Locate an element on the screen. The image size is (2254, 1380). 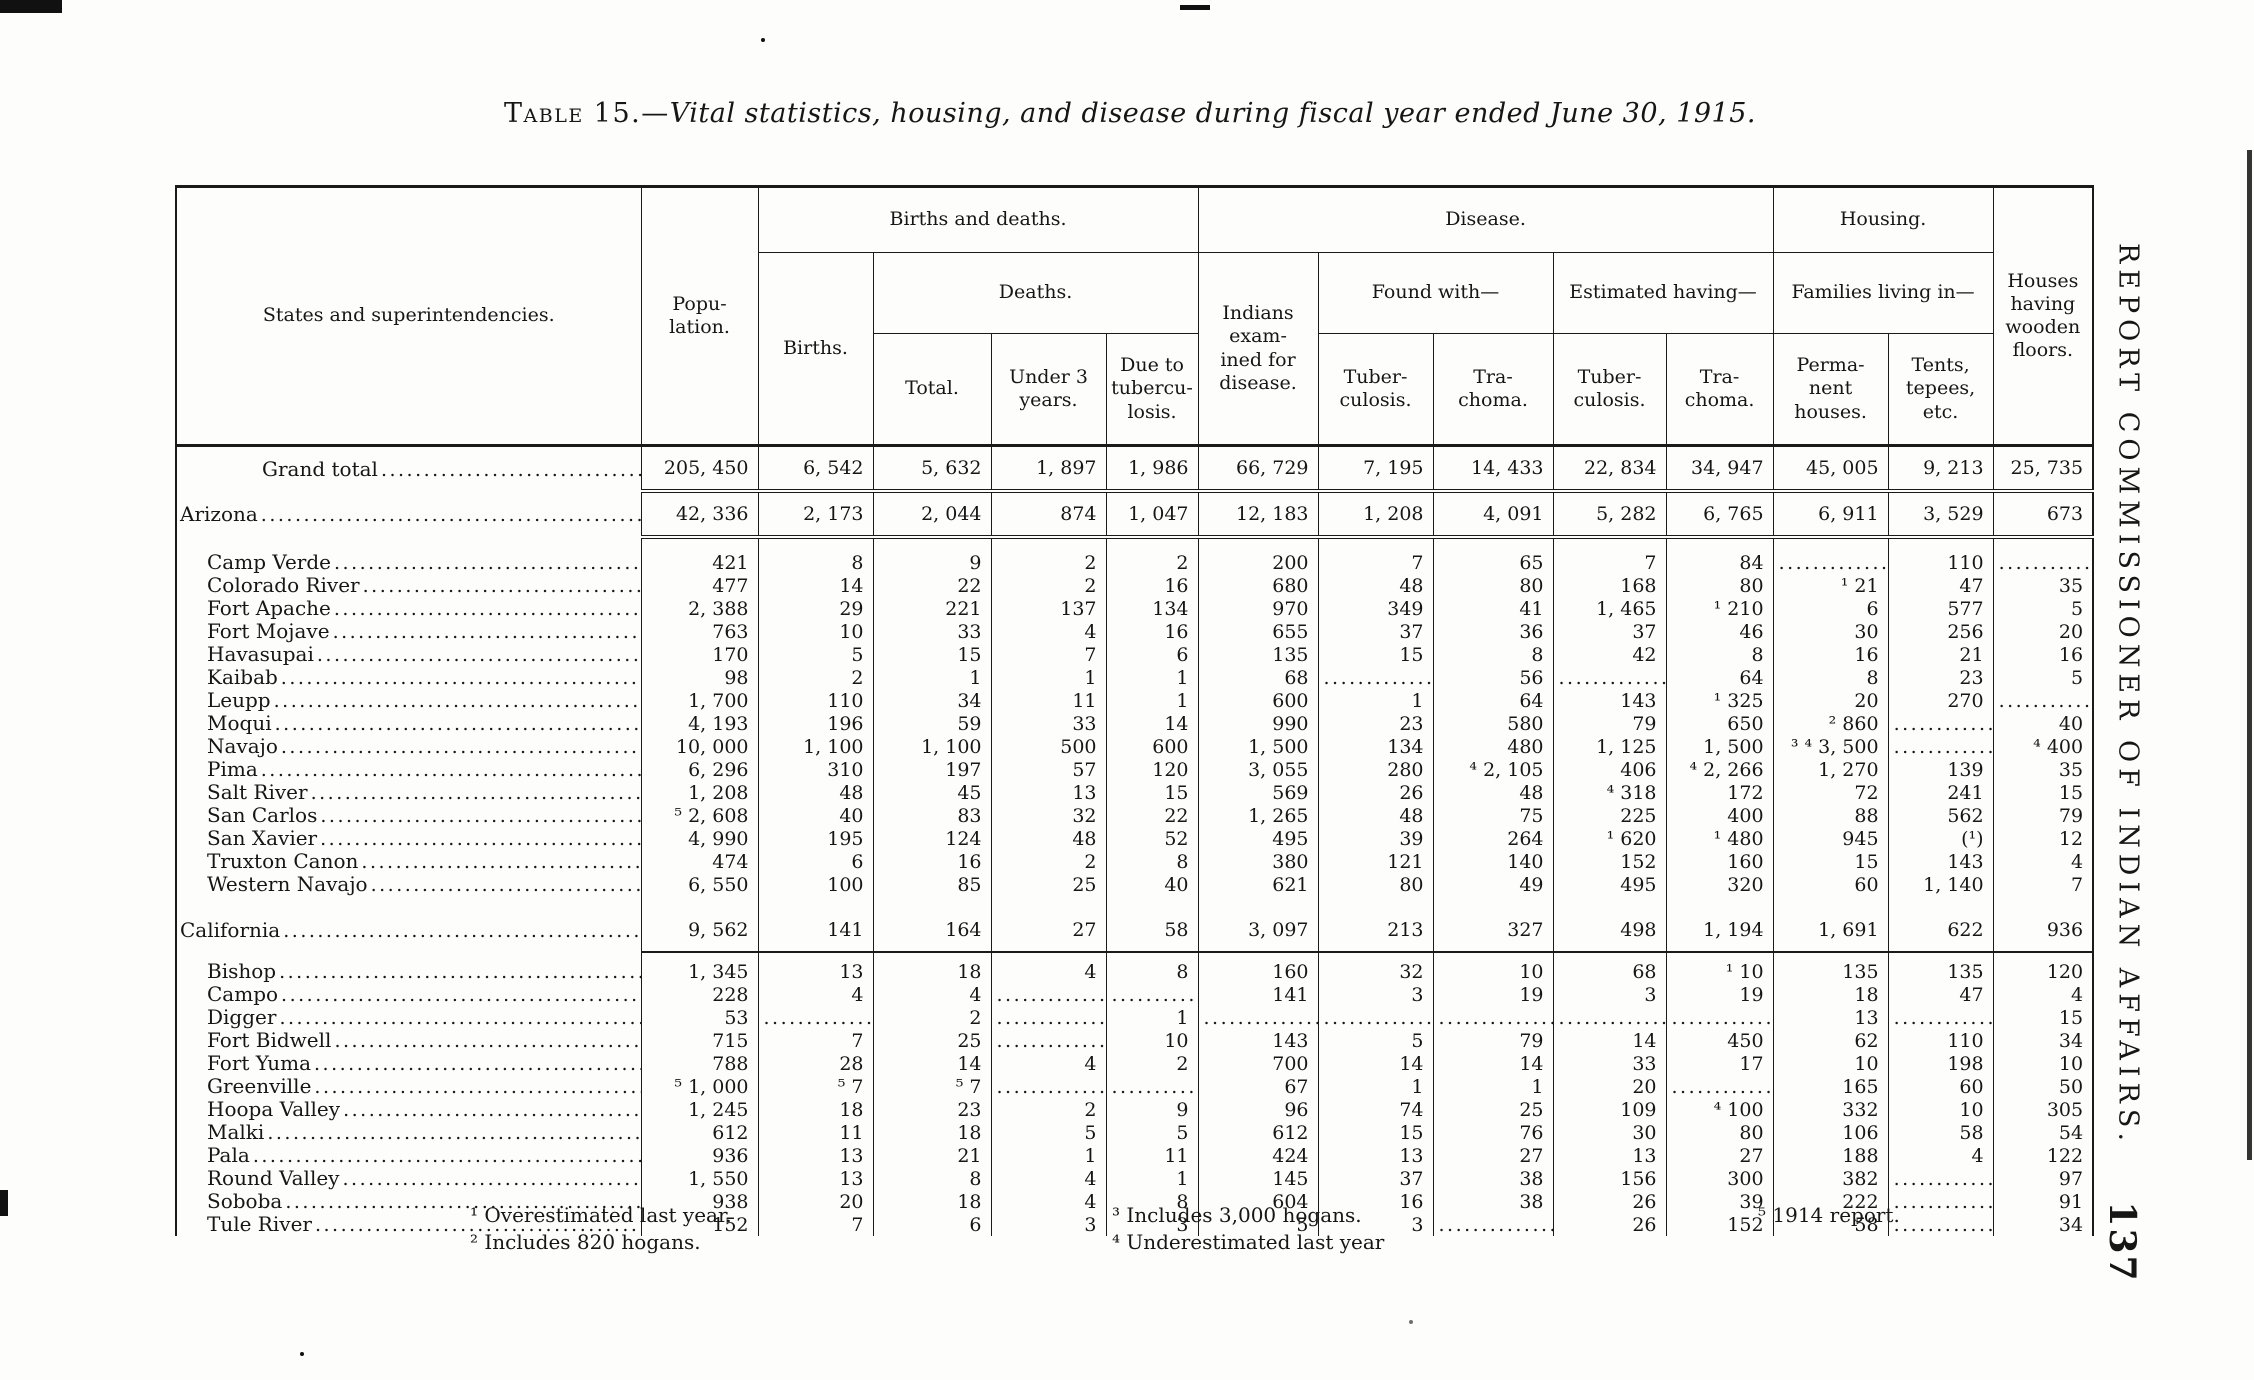
table-cell: 28 is located at coordinates (815, 1063).